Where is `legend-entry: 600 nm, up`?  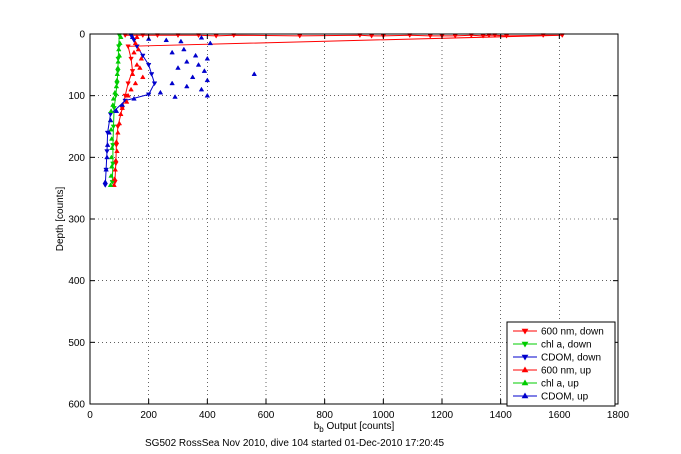 legend-entry: 600 nm, up is located at coordinates (552, 371).